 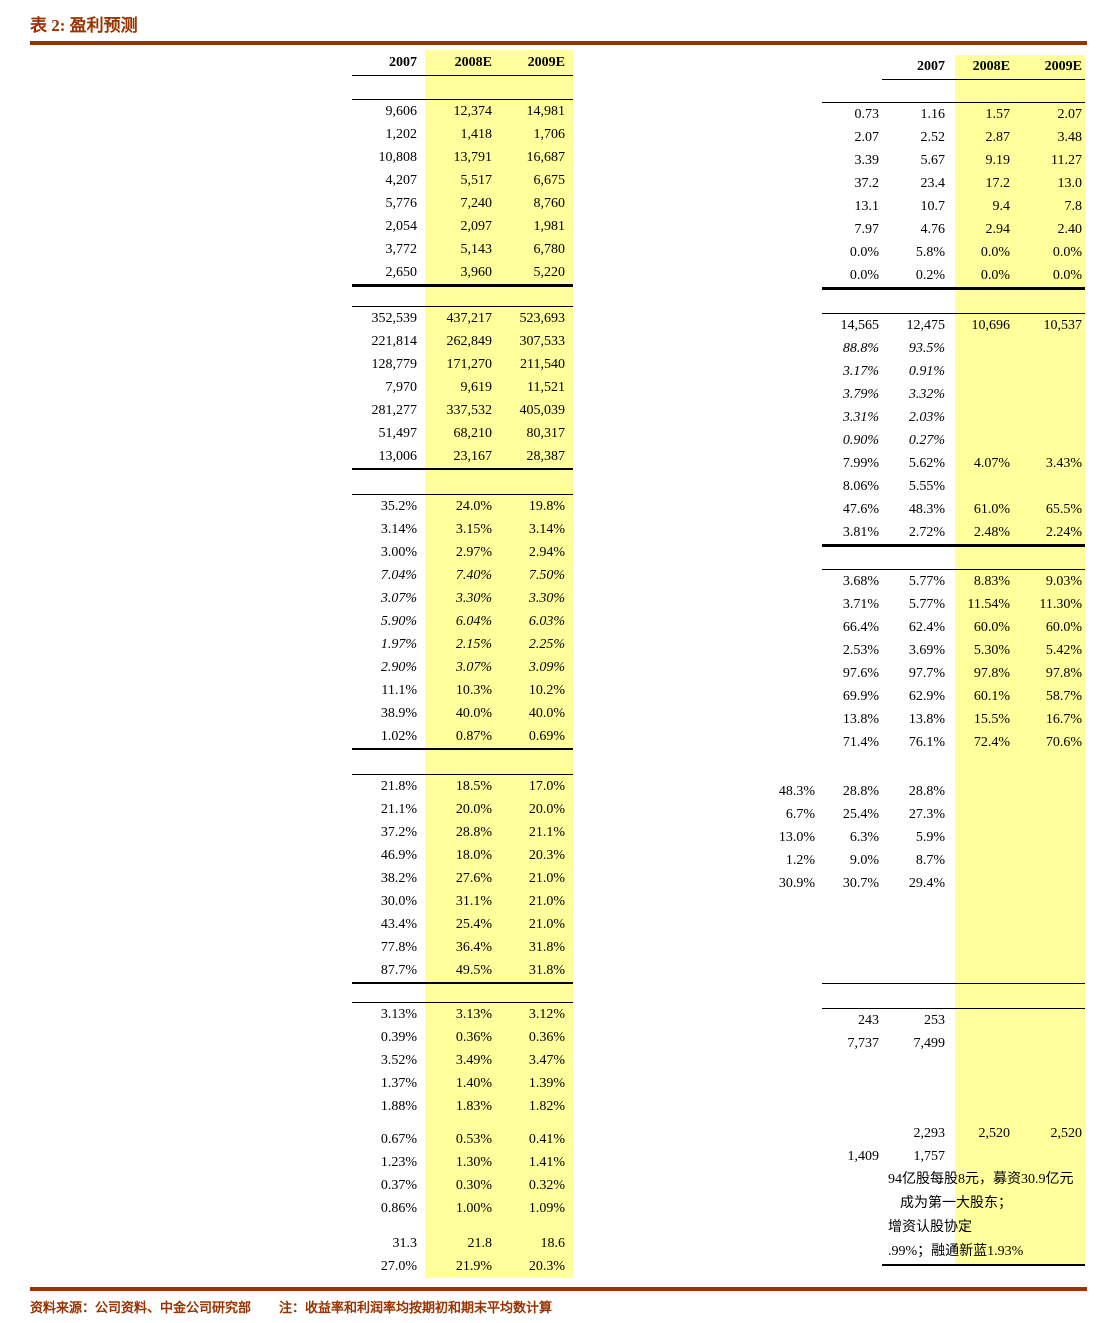 What do you see at coordinates (473, 690) in the screenshot?
I see `cell: 10.3%` at bounding box center [473, 690].